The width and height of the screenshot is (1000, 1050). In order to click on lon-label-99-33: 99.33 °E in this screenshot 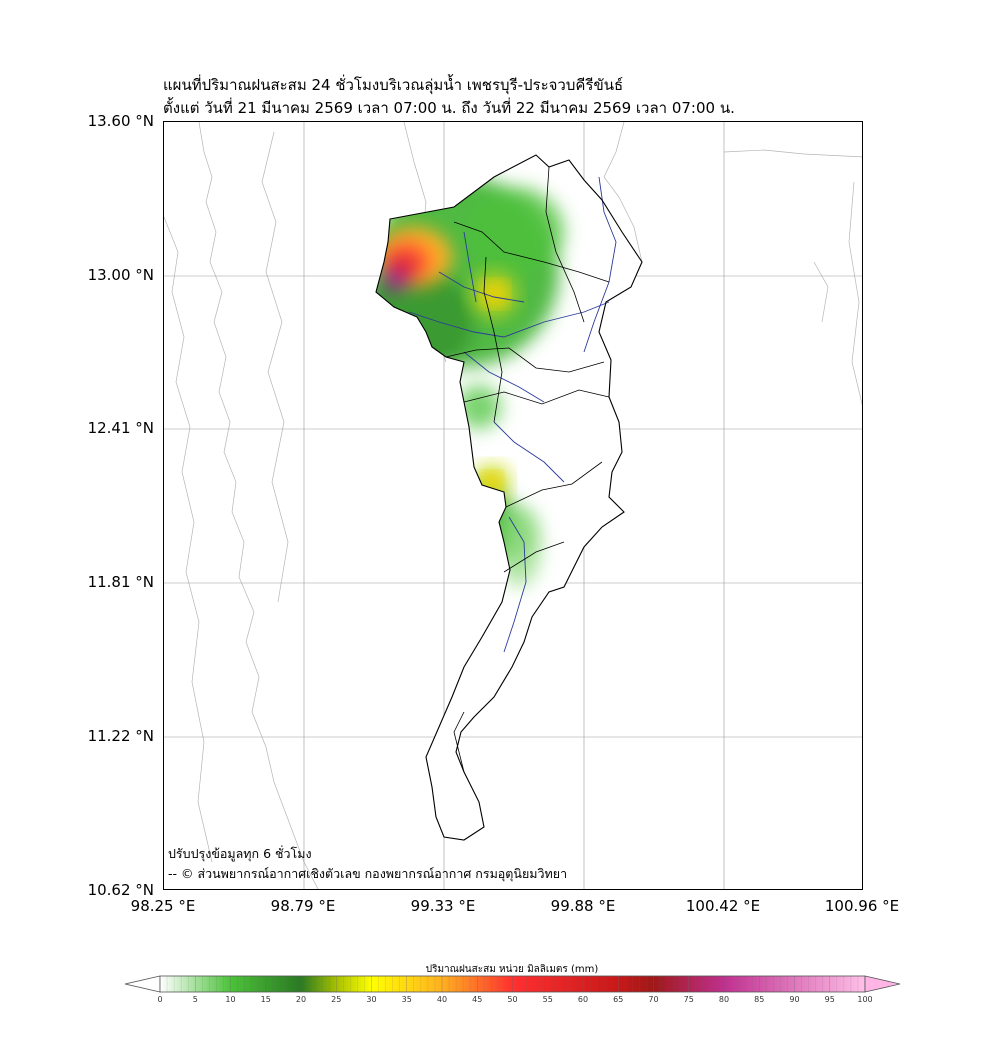, I will do `click(443, 906)`.